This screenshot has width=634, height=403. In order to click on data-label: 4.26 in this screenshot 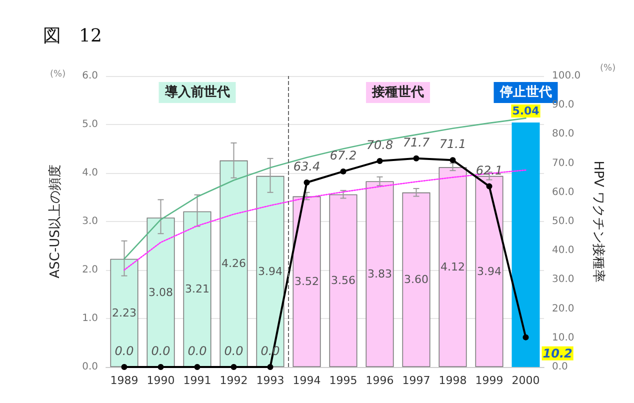, I will do `click(234, 263)`.